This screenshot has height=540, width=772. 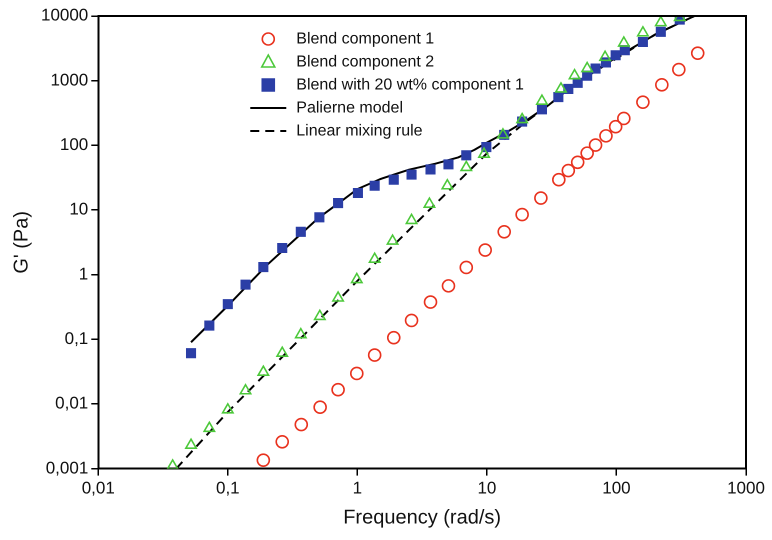 I want to click on legend-label: Blend component 2, so click(x=365, y=61).